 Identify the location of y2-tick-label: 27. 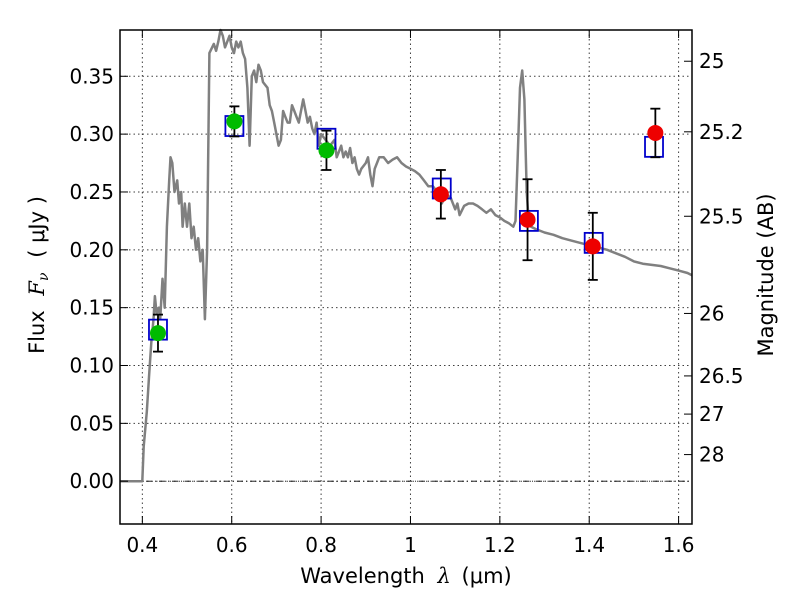
(711, 414).